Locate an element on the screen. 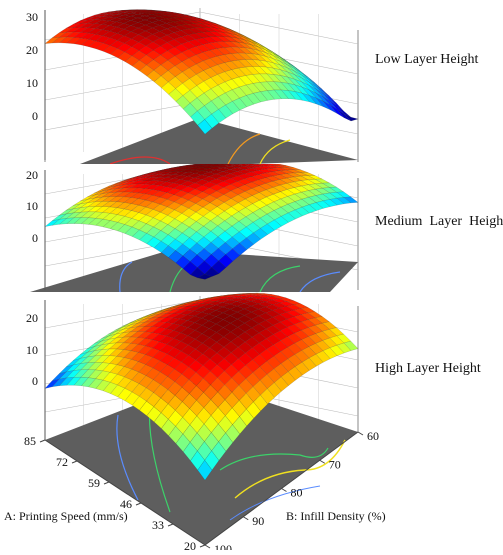 Image resolution: width=503 pixels, height=555 pixels. x-tick-label-2: 59 is located at coordinates (94, 483).